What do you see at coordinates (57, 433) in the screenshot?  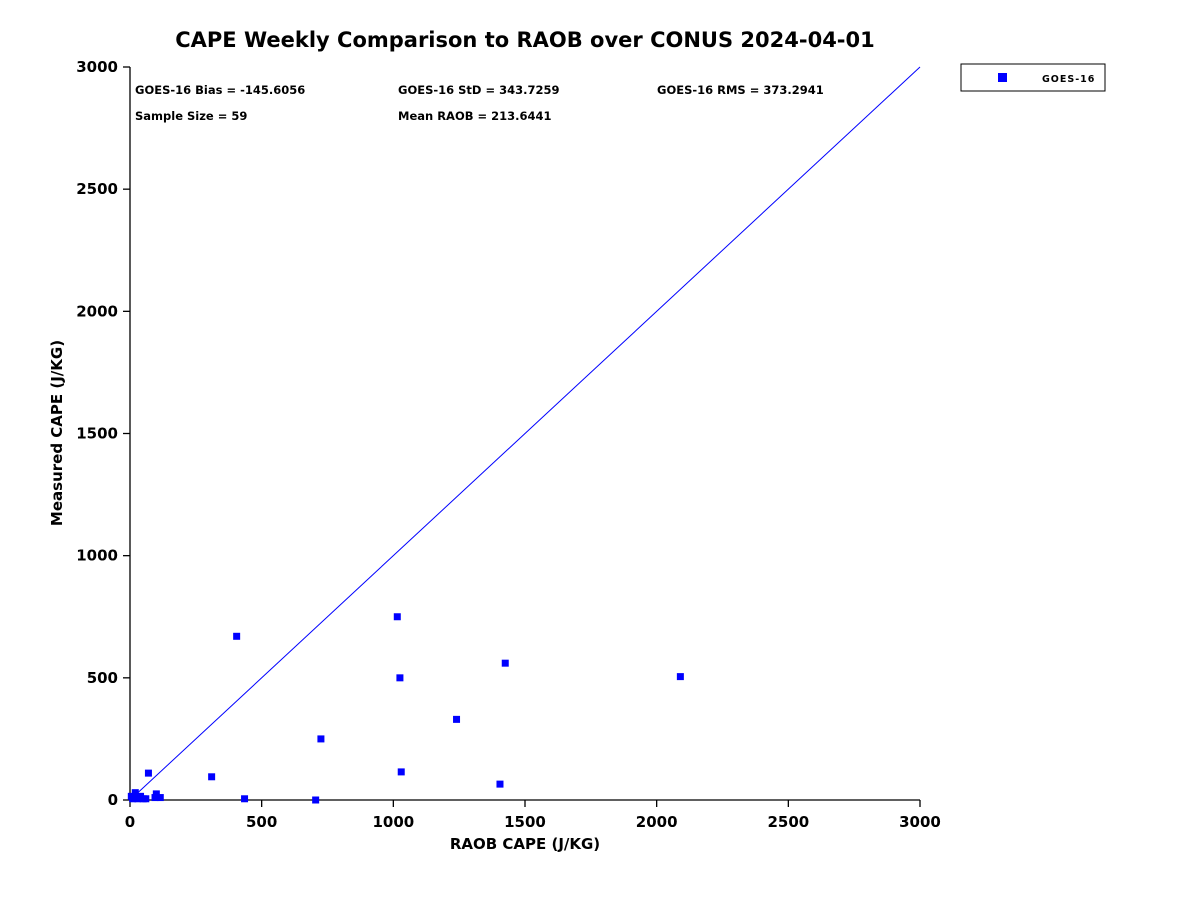 I see `y-axis-label: Measured CAPE (J/KG)` at bounding box center [57, 433].